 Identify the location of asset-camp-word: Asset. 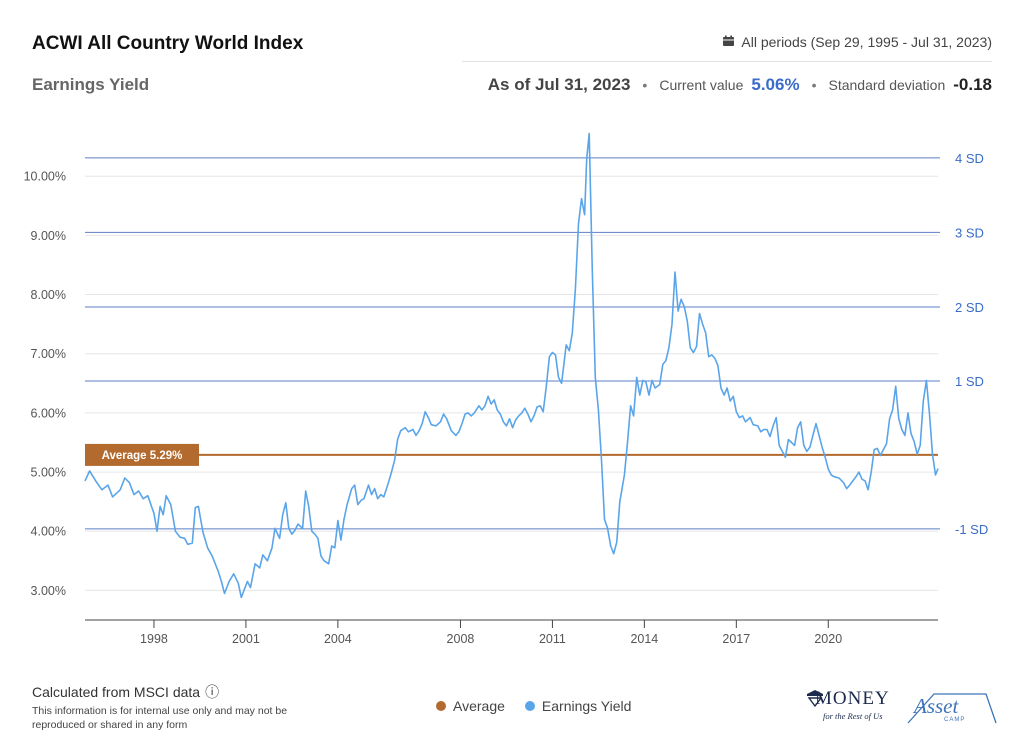
(936, 706).